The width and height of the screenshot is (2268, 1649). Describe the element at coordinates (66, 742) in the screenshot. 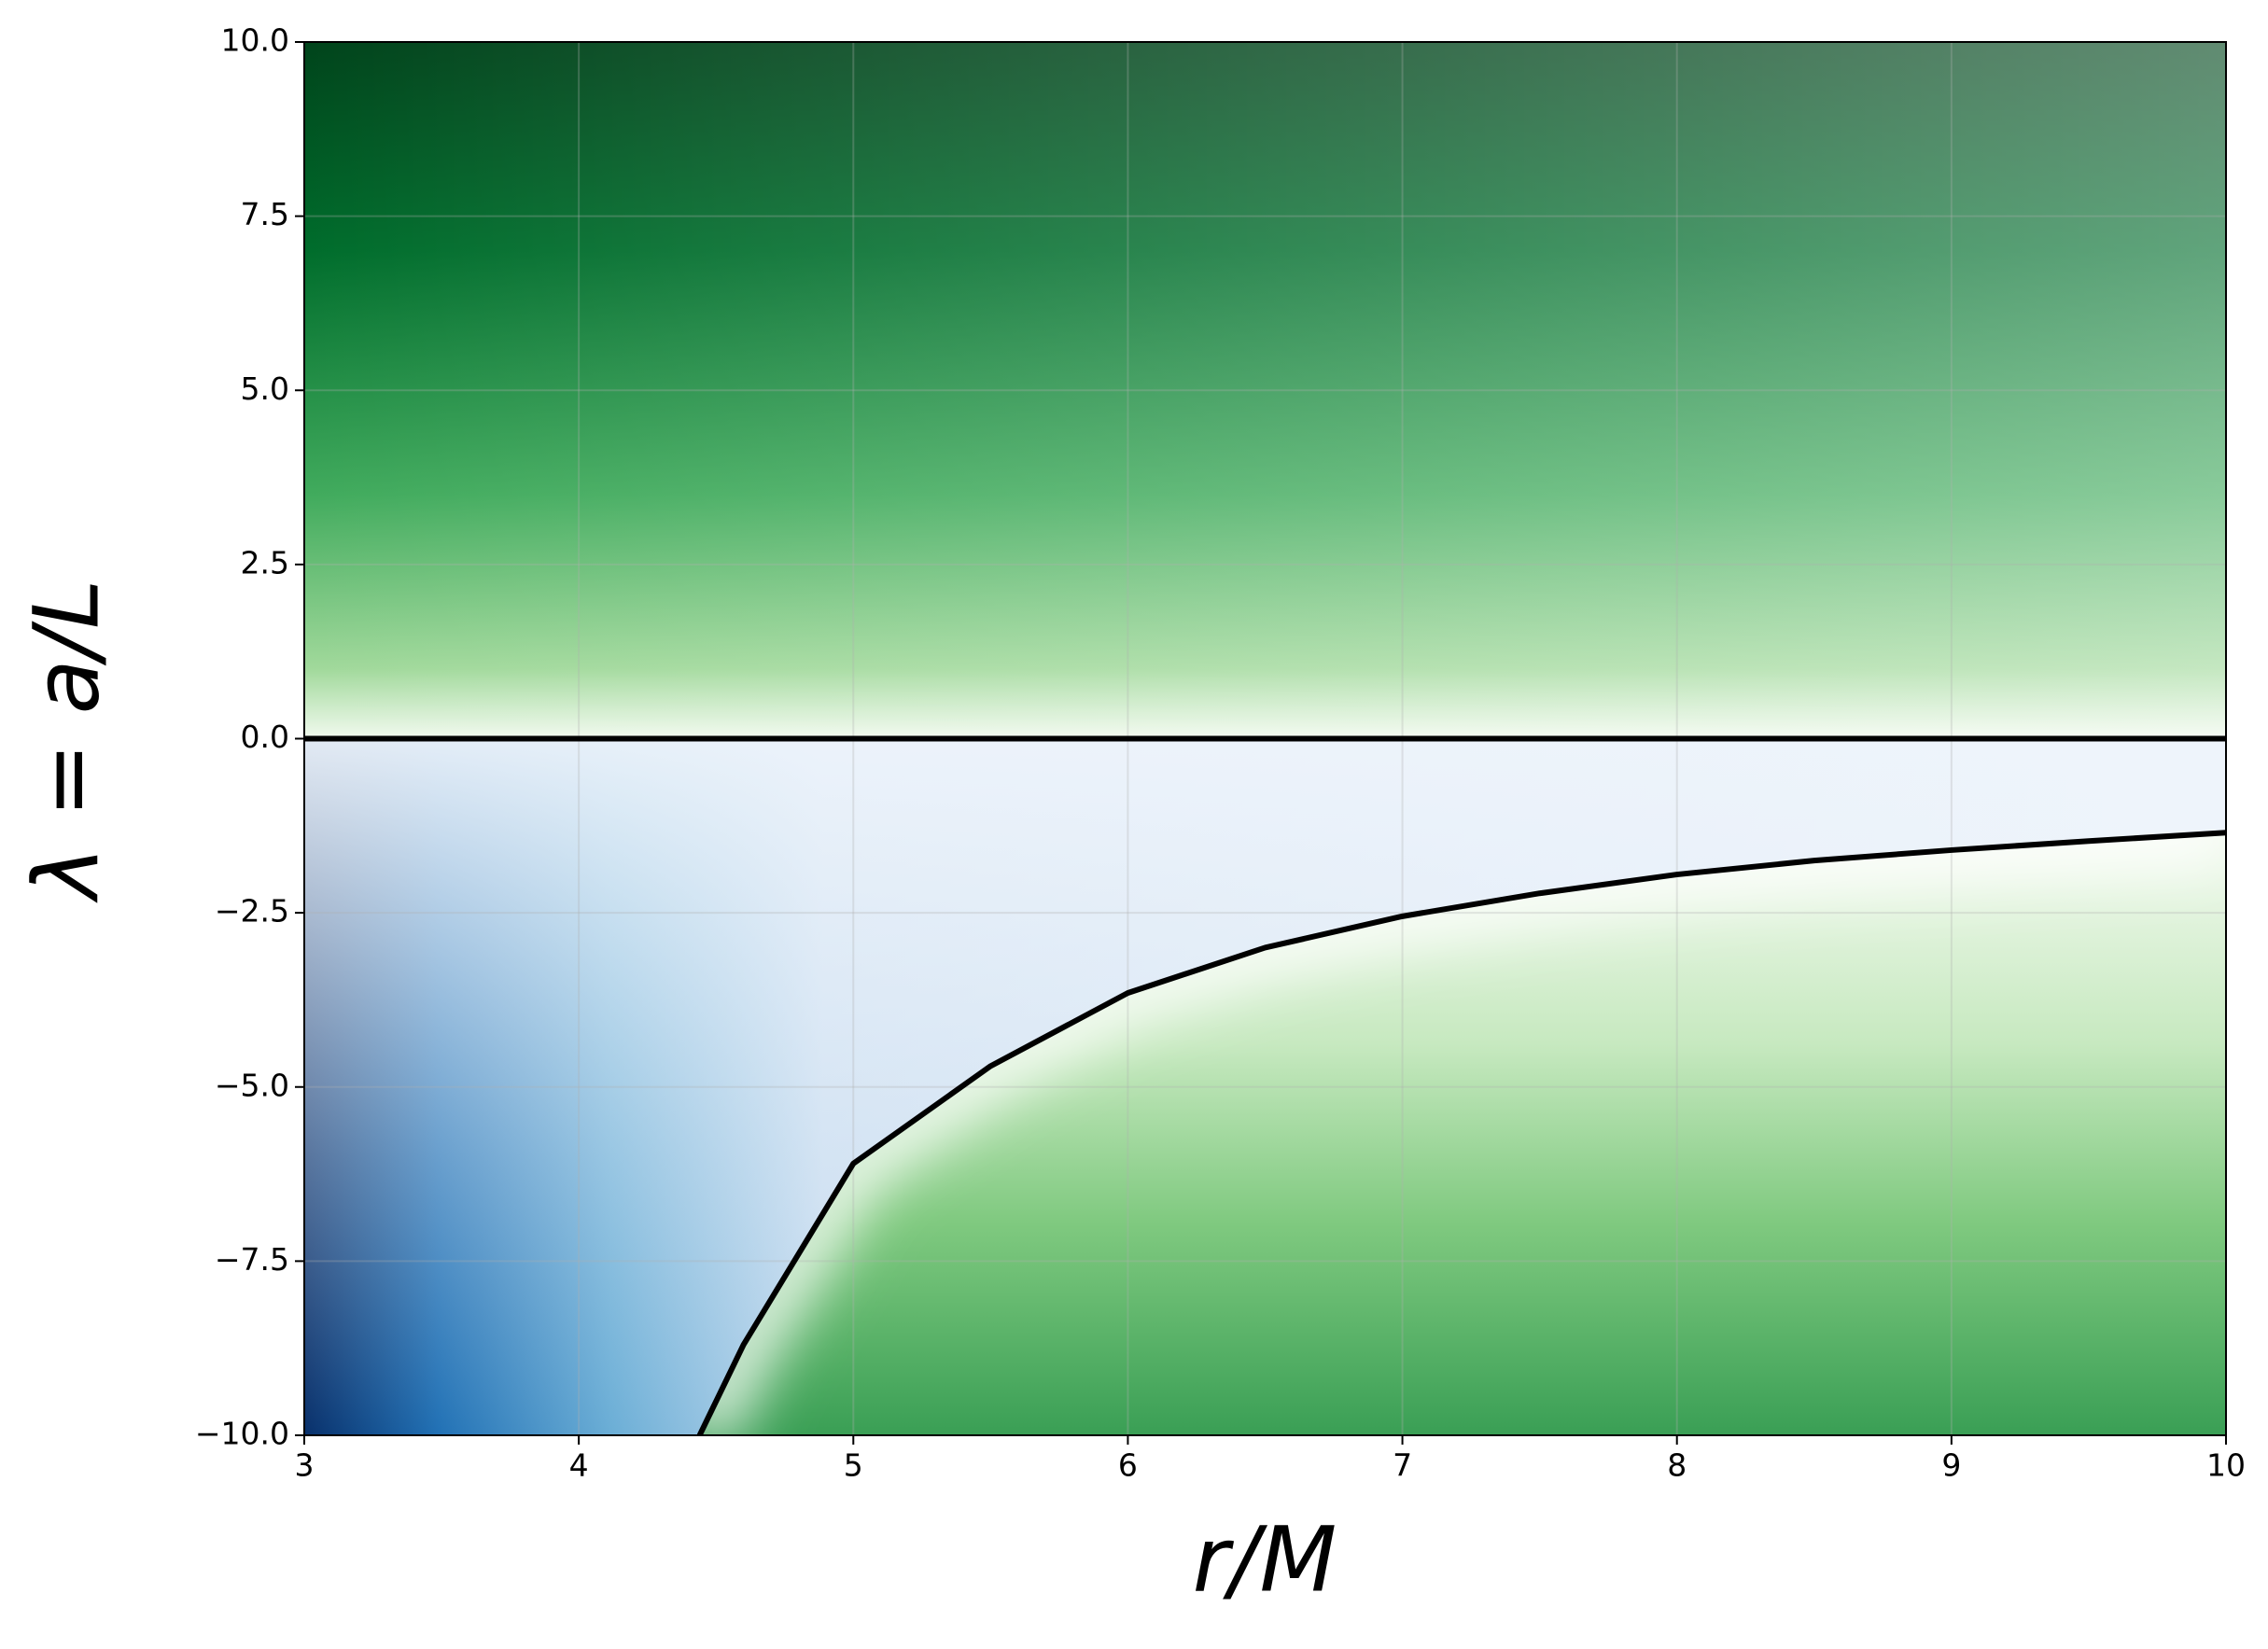

I see `y-axis-label: λ = a/L` at that location.